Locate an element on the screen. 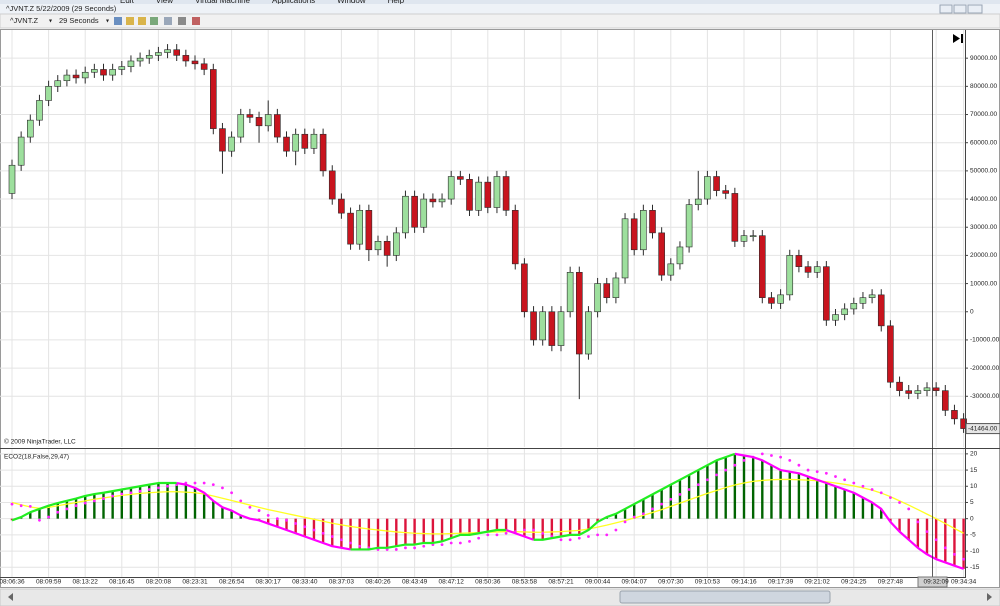 This screenshot has width=1000, height=606. x-tick-label: 08:50:36 is located at coordinates (488, 582).